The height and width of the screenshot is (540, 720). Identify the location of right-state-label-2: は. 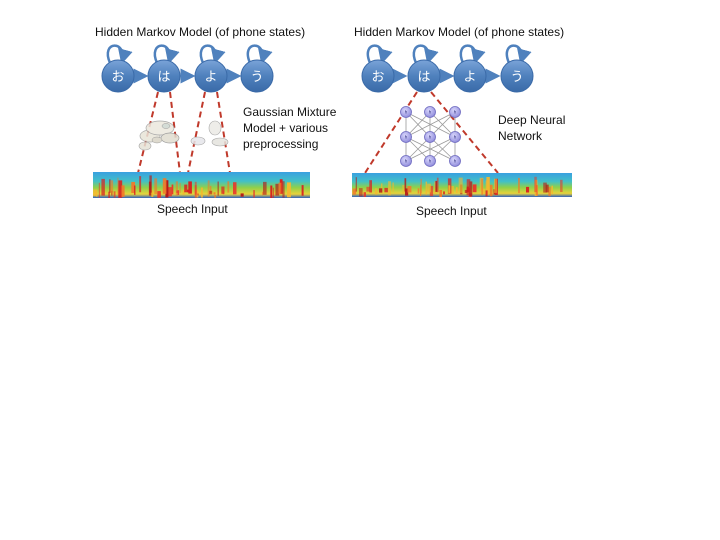
(423, 77).